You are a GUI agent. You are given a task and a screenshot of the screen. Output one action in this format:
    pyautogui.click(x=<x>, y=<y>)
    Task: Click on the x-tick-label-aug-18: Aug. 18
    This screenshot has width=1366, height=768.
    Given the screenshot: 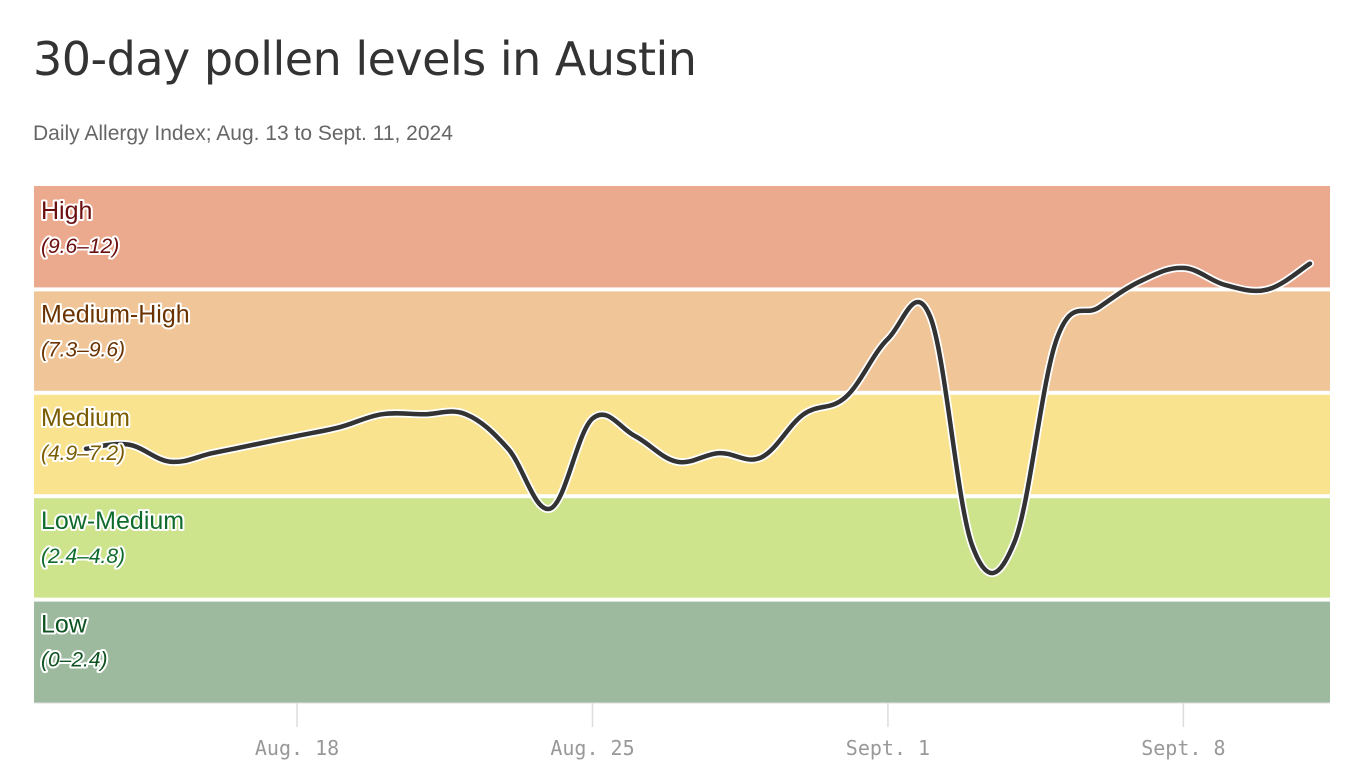 What is the action you would take?
    pyautogui.click(x=297, y=748)
    